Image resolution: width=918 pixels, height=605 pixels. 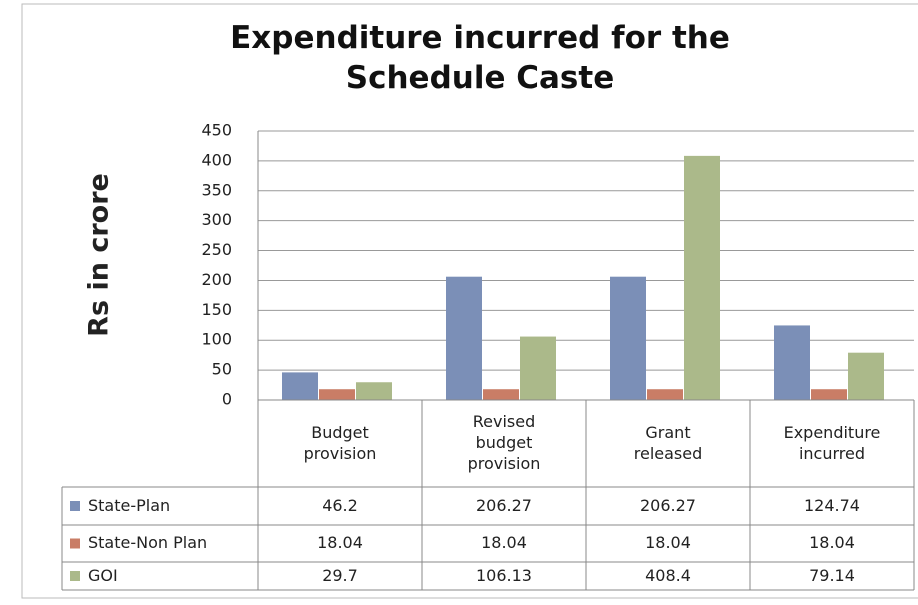 I want to click on table-value: 124.74, so click(x=832, y=505).